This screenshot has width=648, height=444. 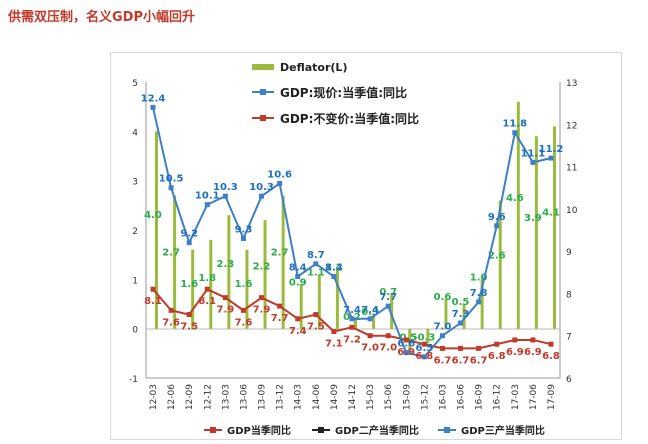 I want to click on x-tick-label: 16-06, so click(x=462, y=397).